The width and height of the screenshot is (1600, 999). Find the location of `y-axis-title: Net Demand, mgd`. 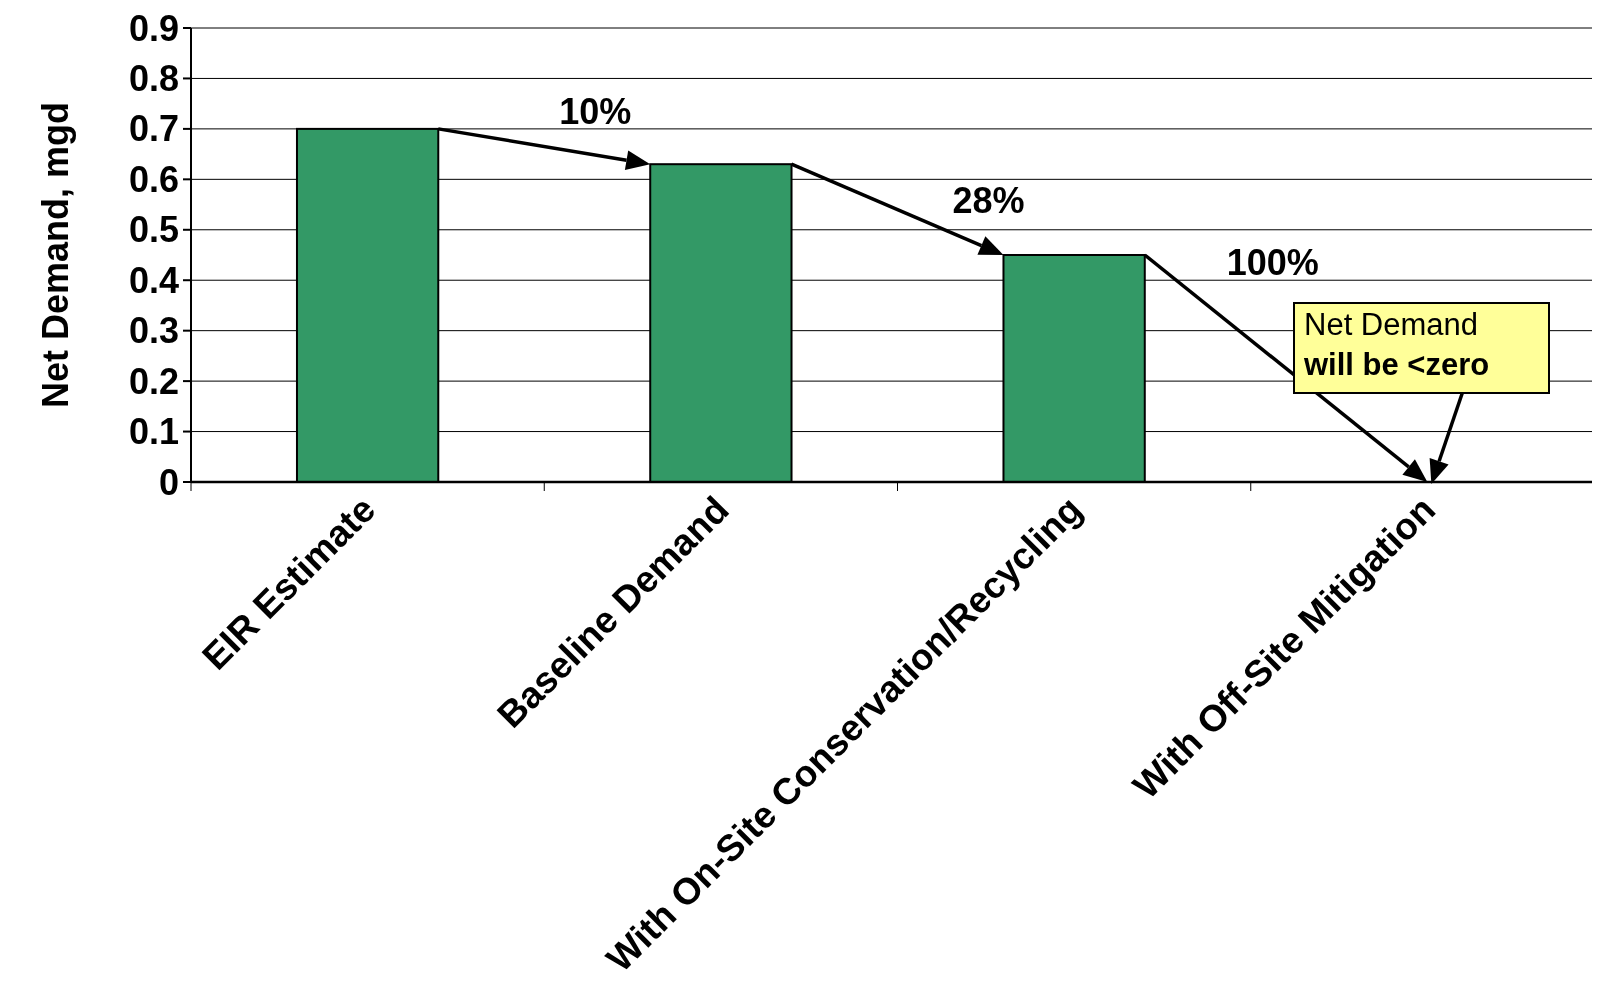

y-axis-title: Net Demand, mgd is located at coordinates (55, 255).